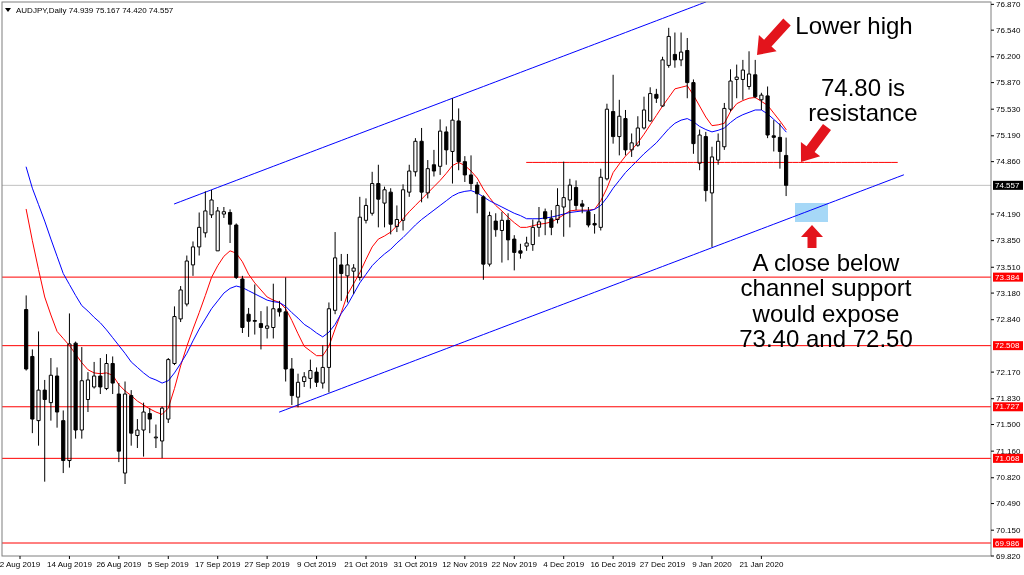 The image size is (1024, 575). What do you see at coordinates (613, 564) in the screenshot?
I see `x-tick-label: 16 Dec 2019` at bounding box center [613, 564].